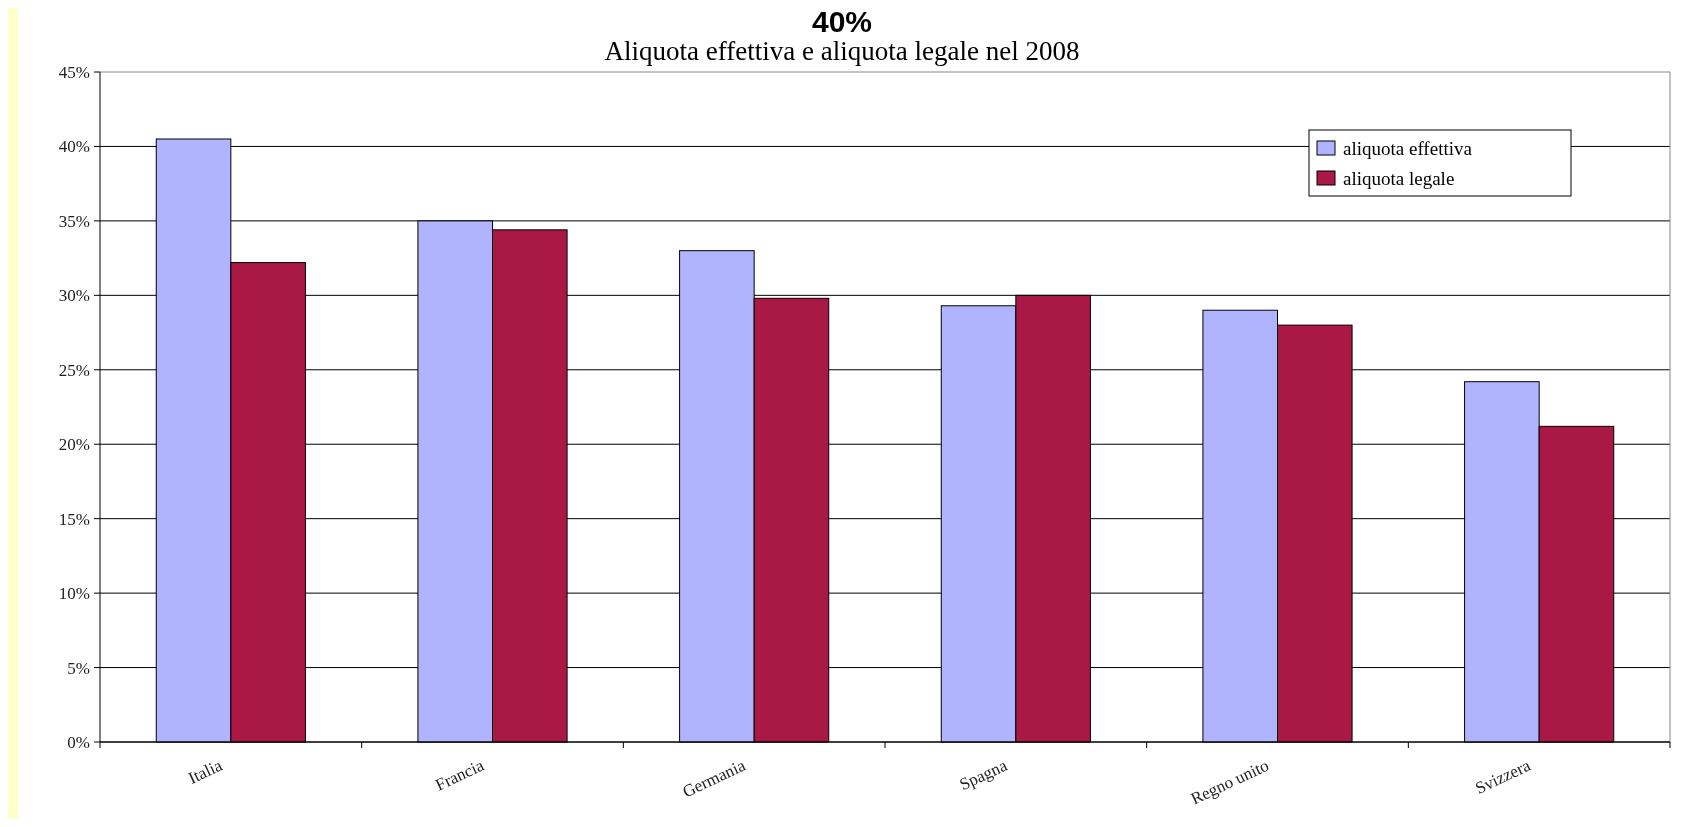  I want to click on y-tick-label: 5%, so click(78, 668).